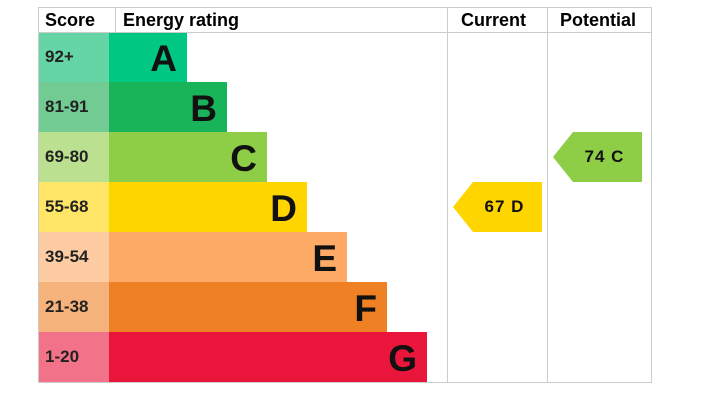 Image resolution: width=709 pixels, height=408 pixels. I want to click on header-energy-rating: Energy rating, so click(181, 20).